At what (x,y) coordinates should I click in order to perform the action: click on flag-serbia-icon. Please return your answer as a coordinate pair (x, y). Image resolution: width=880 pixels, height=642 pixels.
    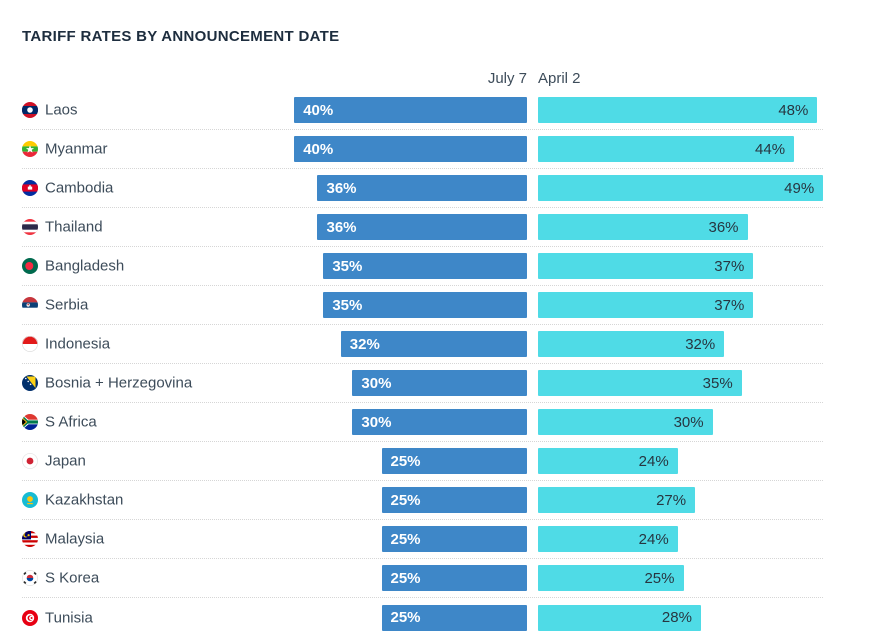
    Looking at the image, I should click on (30, 305).